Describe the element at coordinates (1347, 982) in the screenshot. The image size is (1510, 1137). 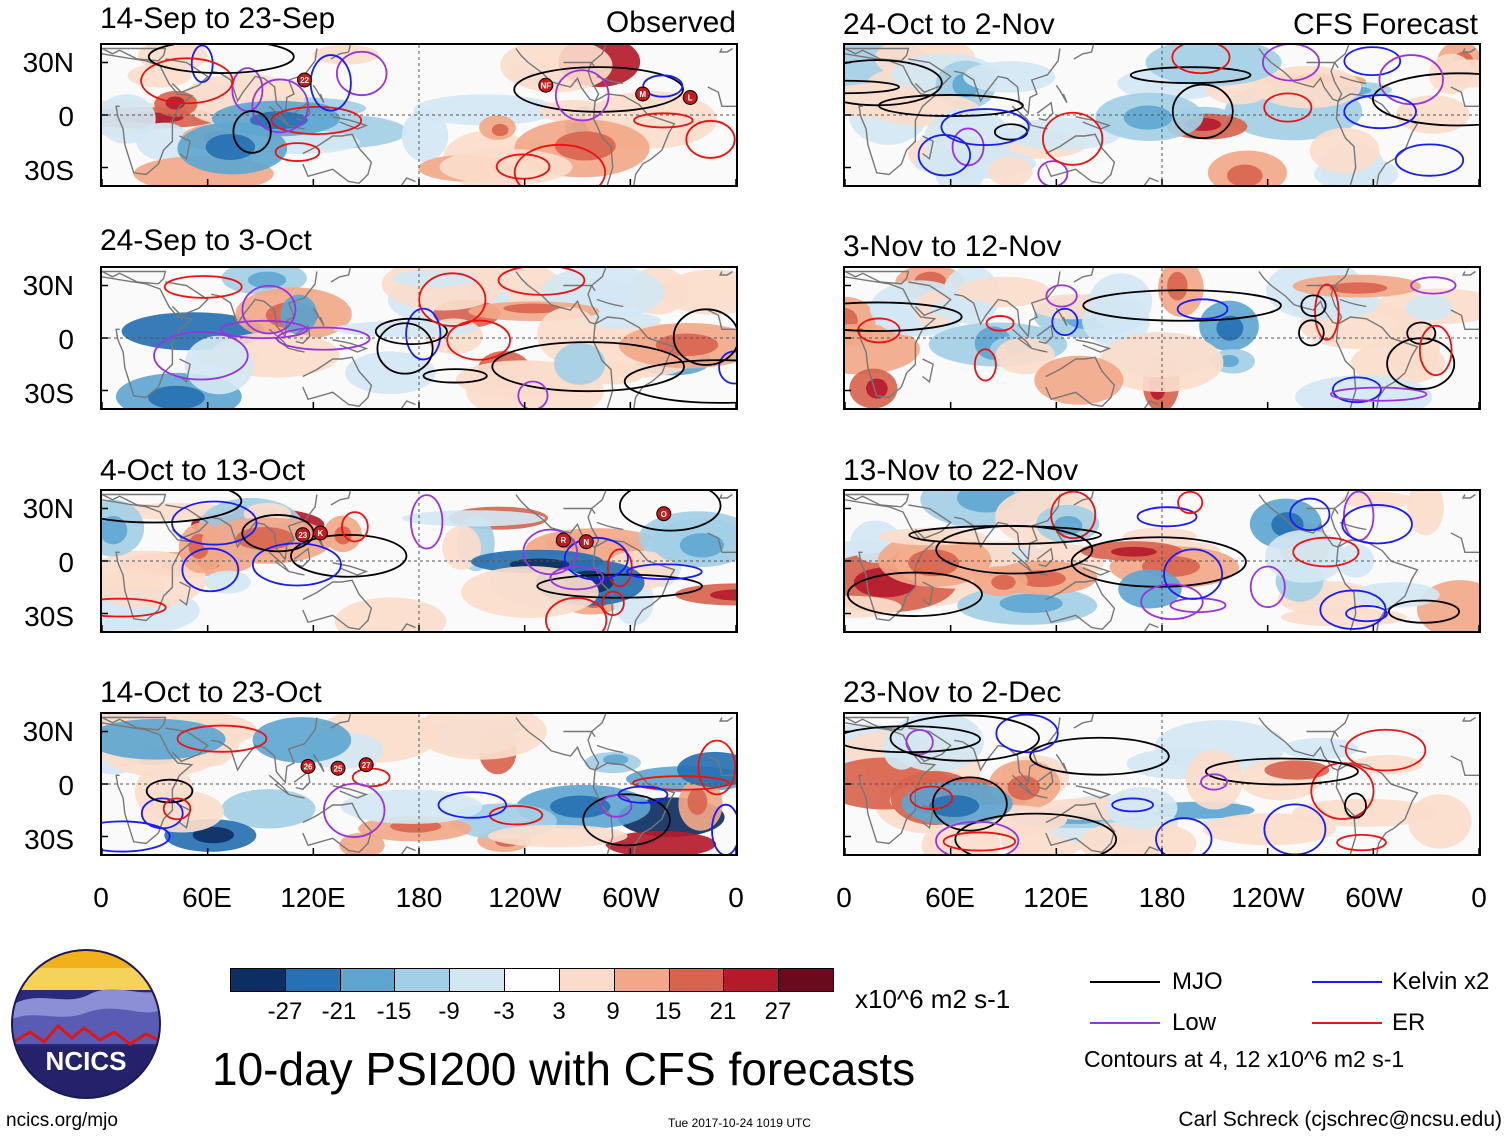
I see `legend-kelvin-line` at that location.